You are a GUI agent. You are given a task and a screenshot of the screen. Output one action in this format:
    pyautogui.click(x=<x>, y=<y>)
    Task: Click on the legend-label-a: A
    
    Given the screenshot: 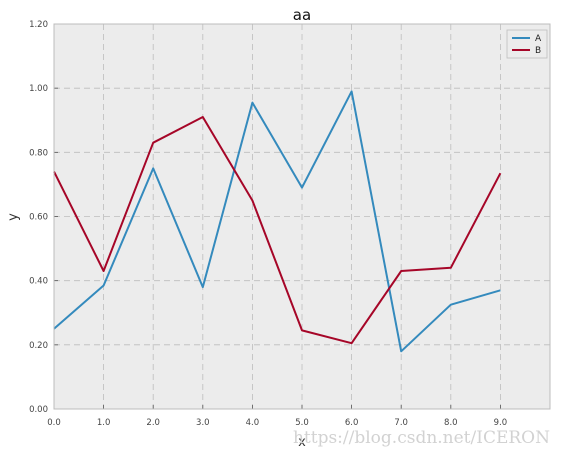 What is the action you would take?
    pyautogui.click(x=538, y=39)
    